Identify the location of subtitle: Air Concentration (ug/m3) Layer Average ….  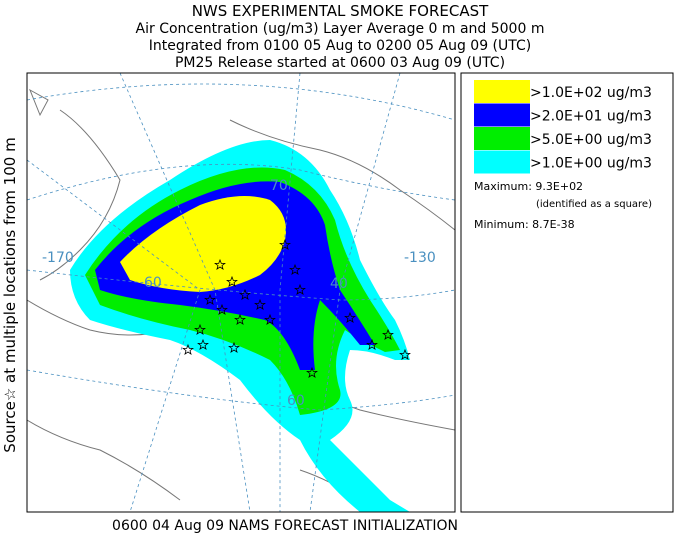
(340, 29).